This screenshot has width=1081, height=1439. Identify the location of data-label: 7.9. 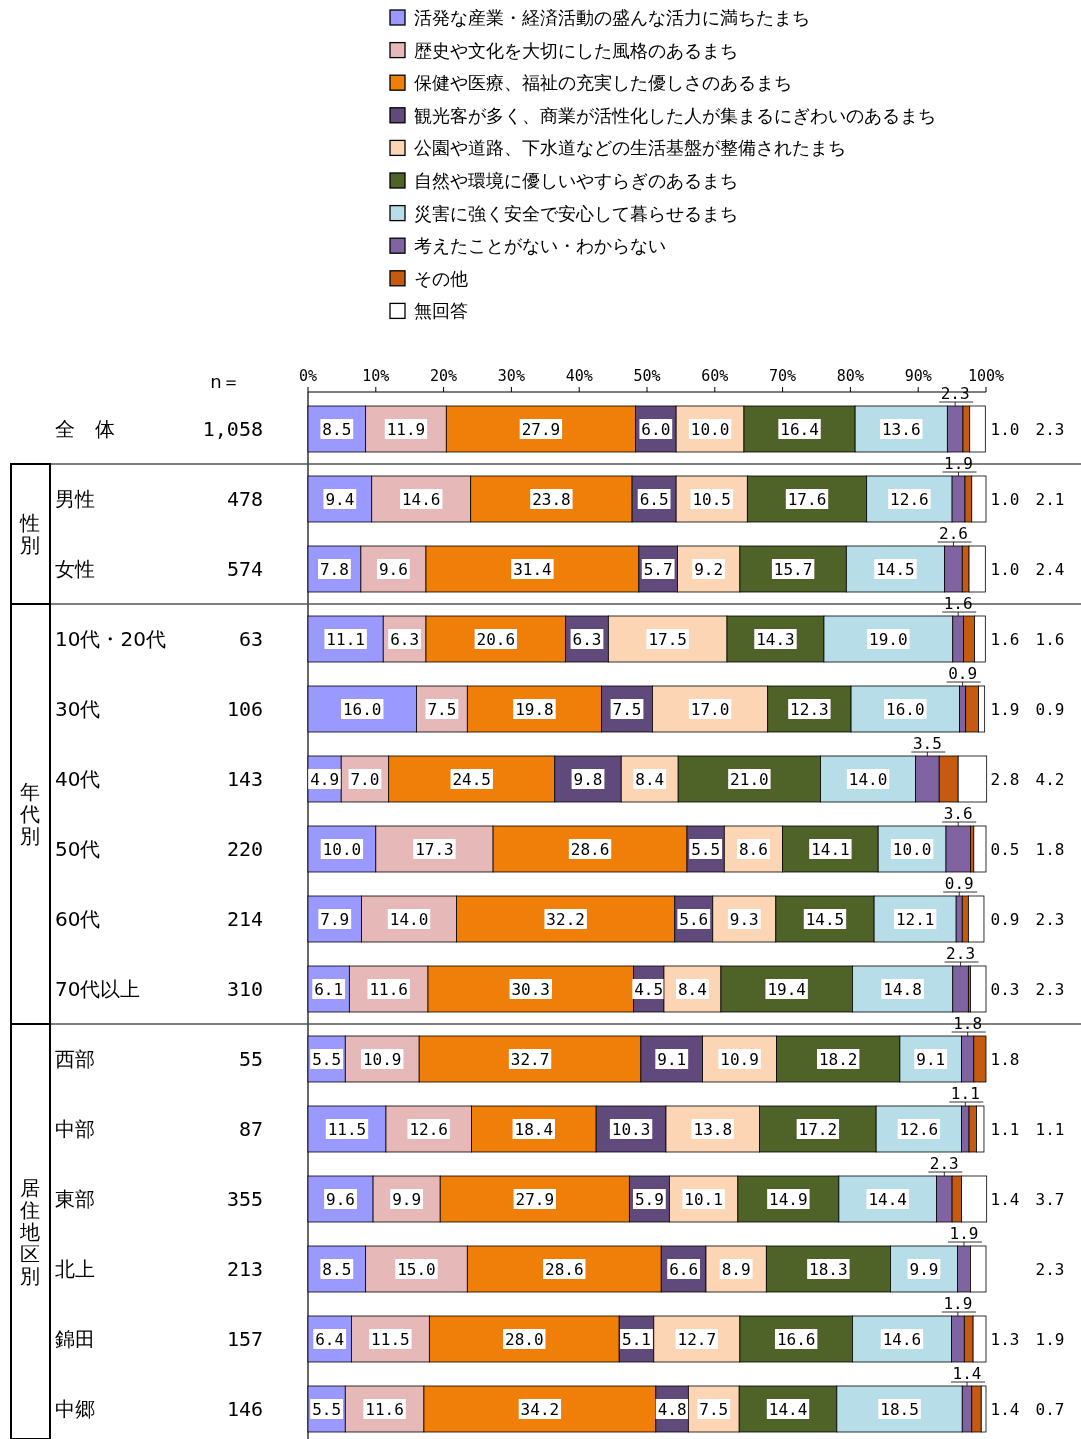
(335, 919).